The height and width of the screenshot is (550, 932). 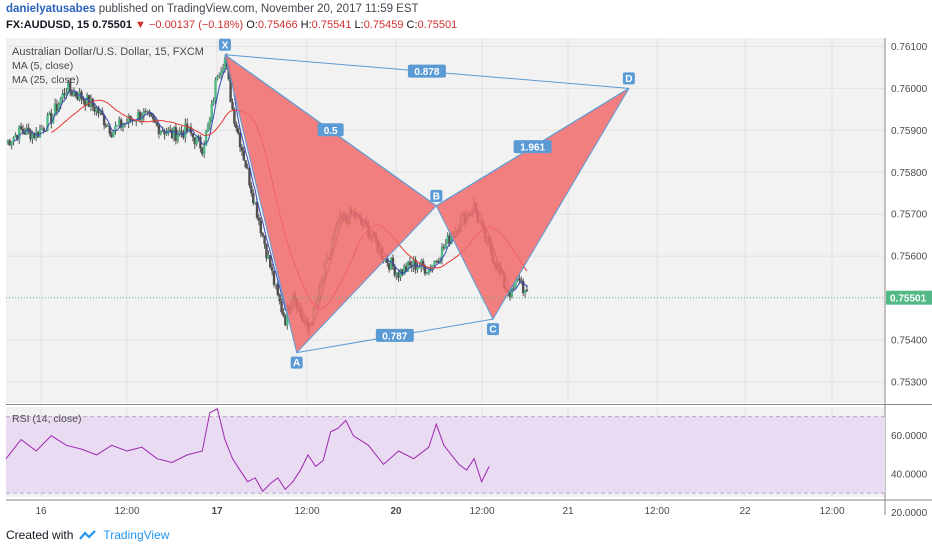 I want to click on y-tick-label: 0.75300, so click(x=909, y=383).